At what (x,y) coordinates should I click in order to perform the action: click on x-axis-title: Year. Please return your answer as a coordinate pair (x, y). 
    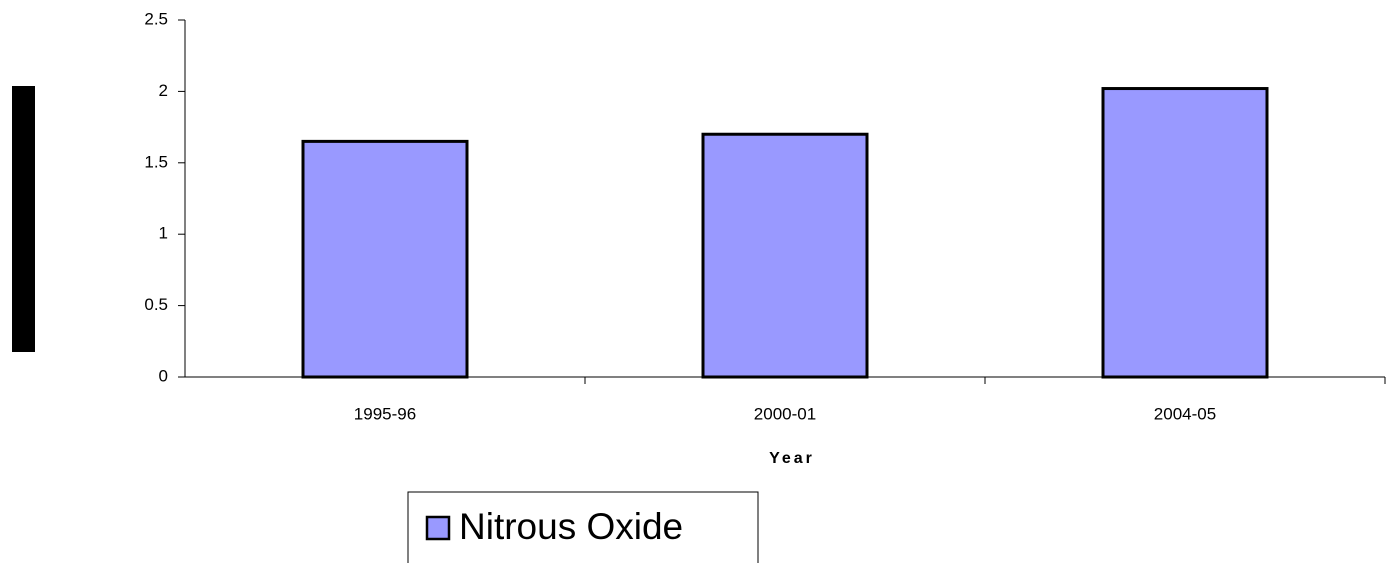
    Looking at the image, I should click on (792, 458).